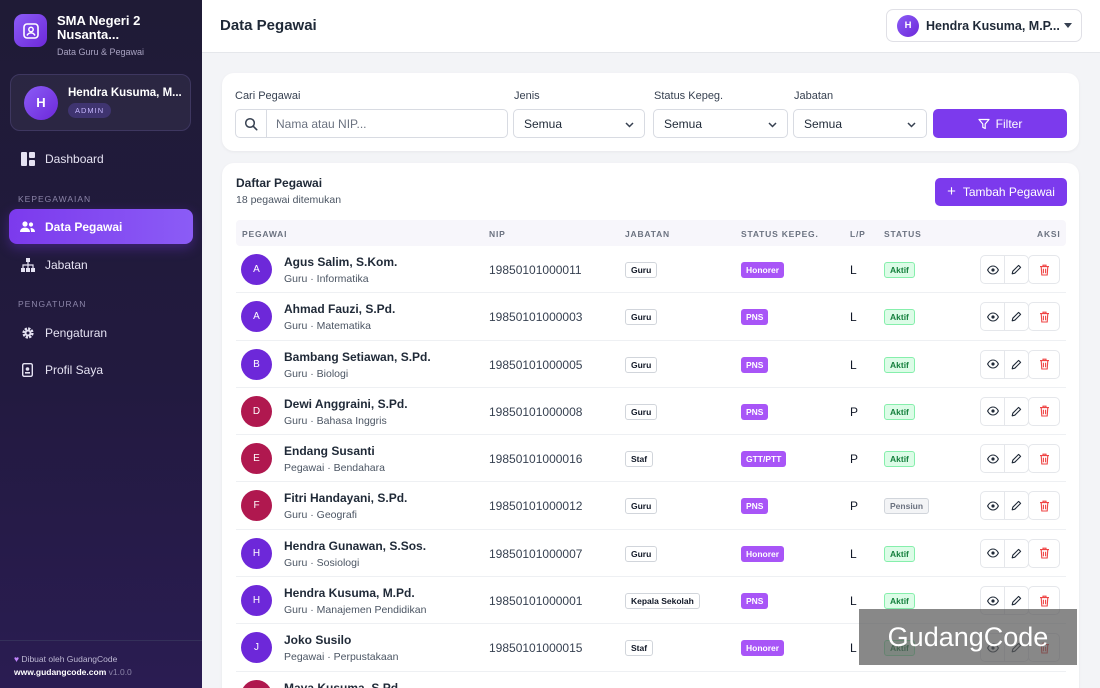  Describe the element at coordinates (647, 234) in the screenshot. I see `column-header-jabatan: JABATAN` at that location.